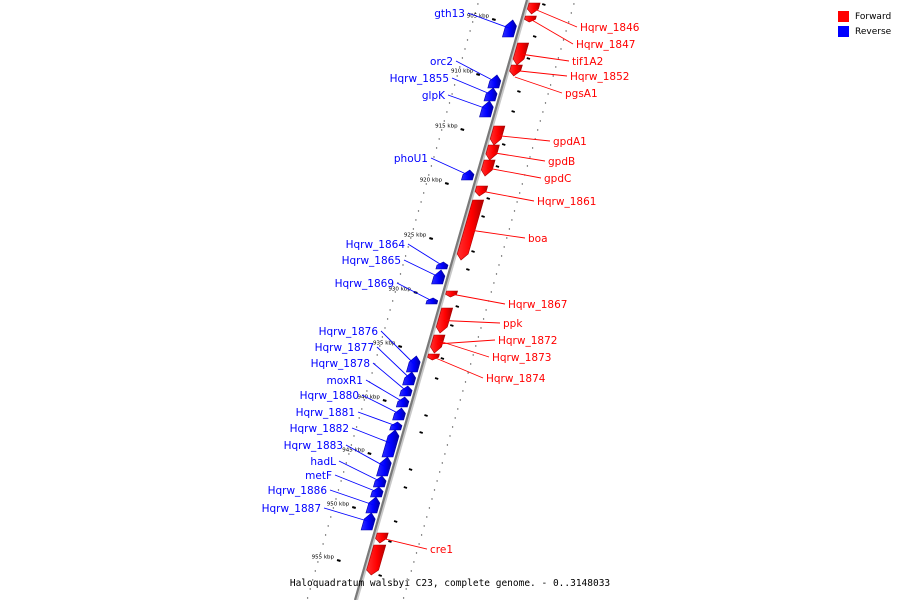 This screenshot has height=600, width=900. What do you see at coordinates (599, 77) in the screenshot?
I see `gene-label: Hqrw_1852` at bounding box center [599, 77].